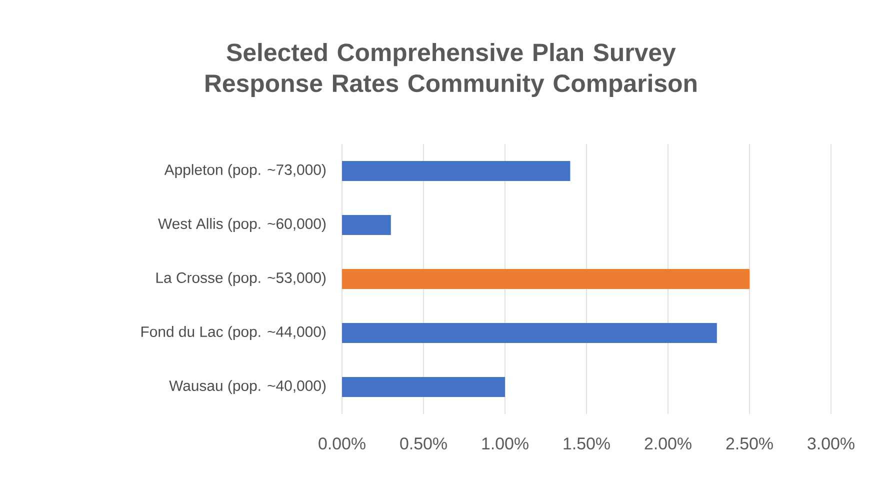  Describe the element at coordinates (241, 279) in the screenshot. I see `y-tick-label: La Crosse (pop. ~53,000)` at that location.